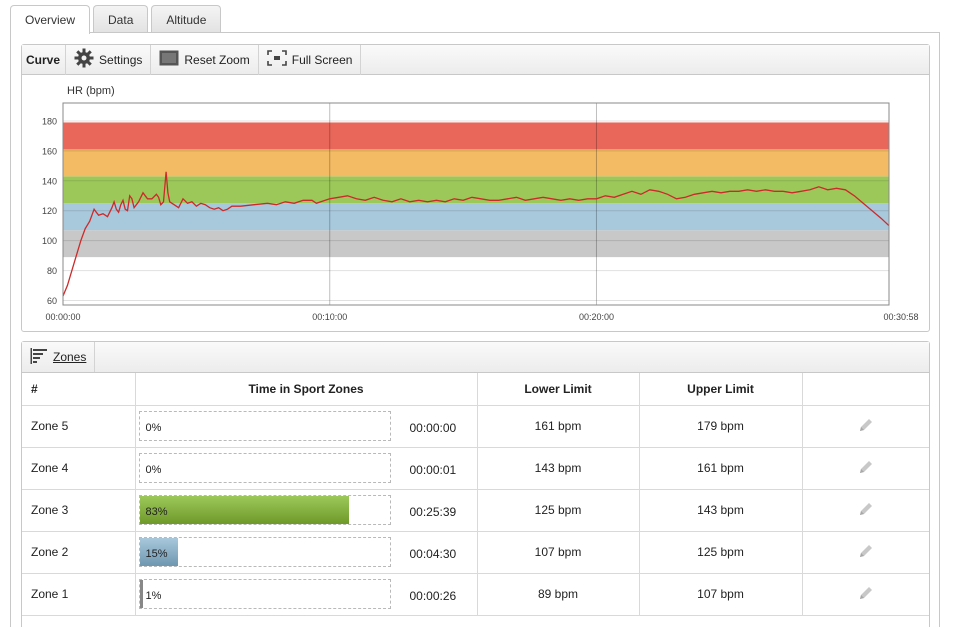  I want to click on reset-zoom-label: Reset Zoom, so click(217, 59).